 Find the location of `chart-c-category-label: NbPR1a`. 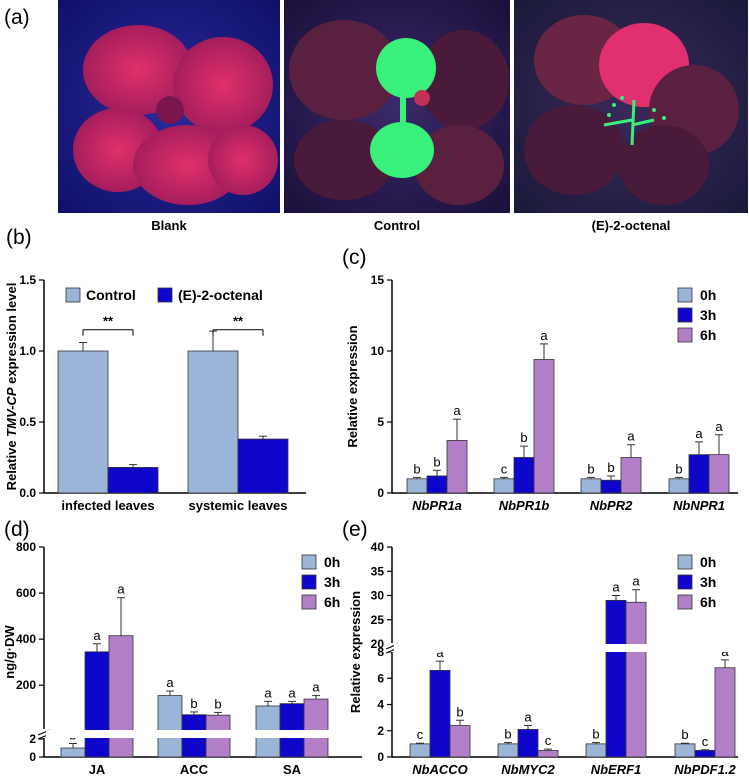

chart-c-category-label: NbPR1a is located at coordinates (437, 505).